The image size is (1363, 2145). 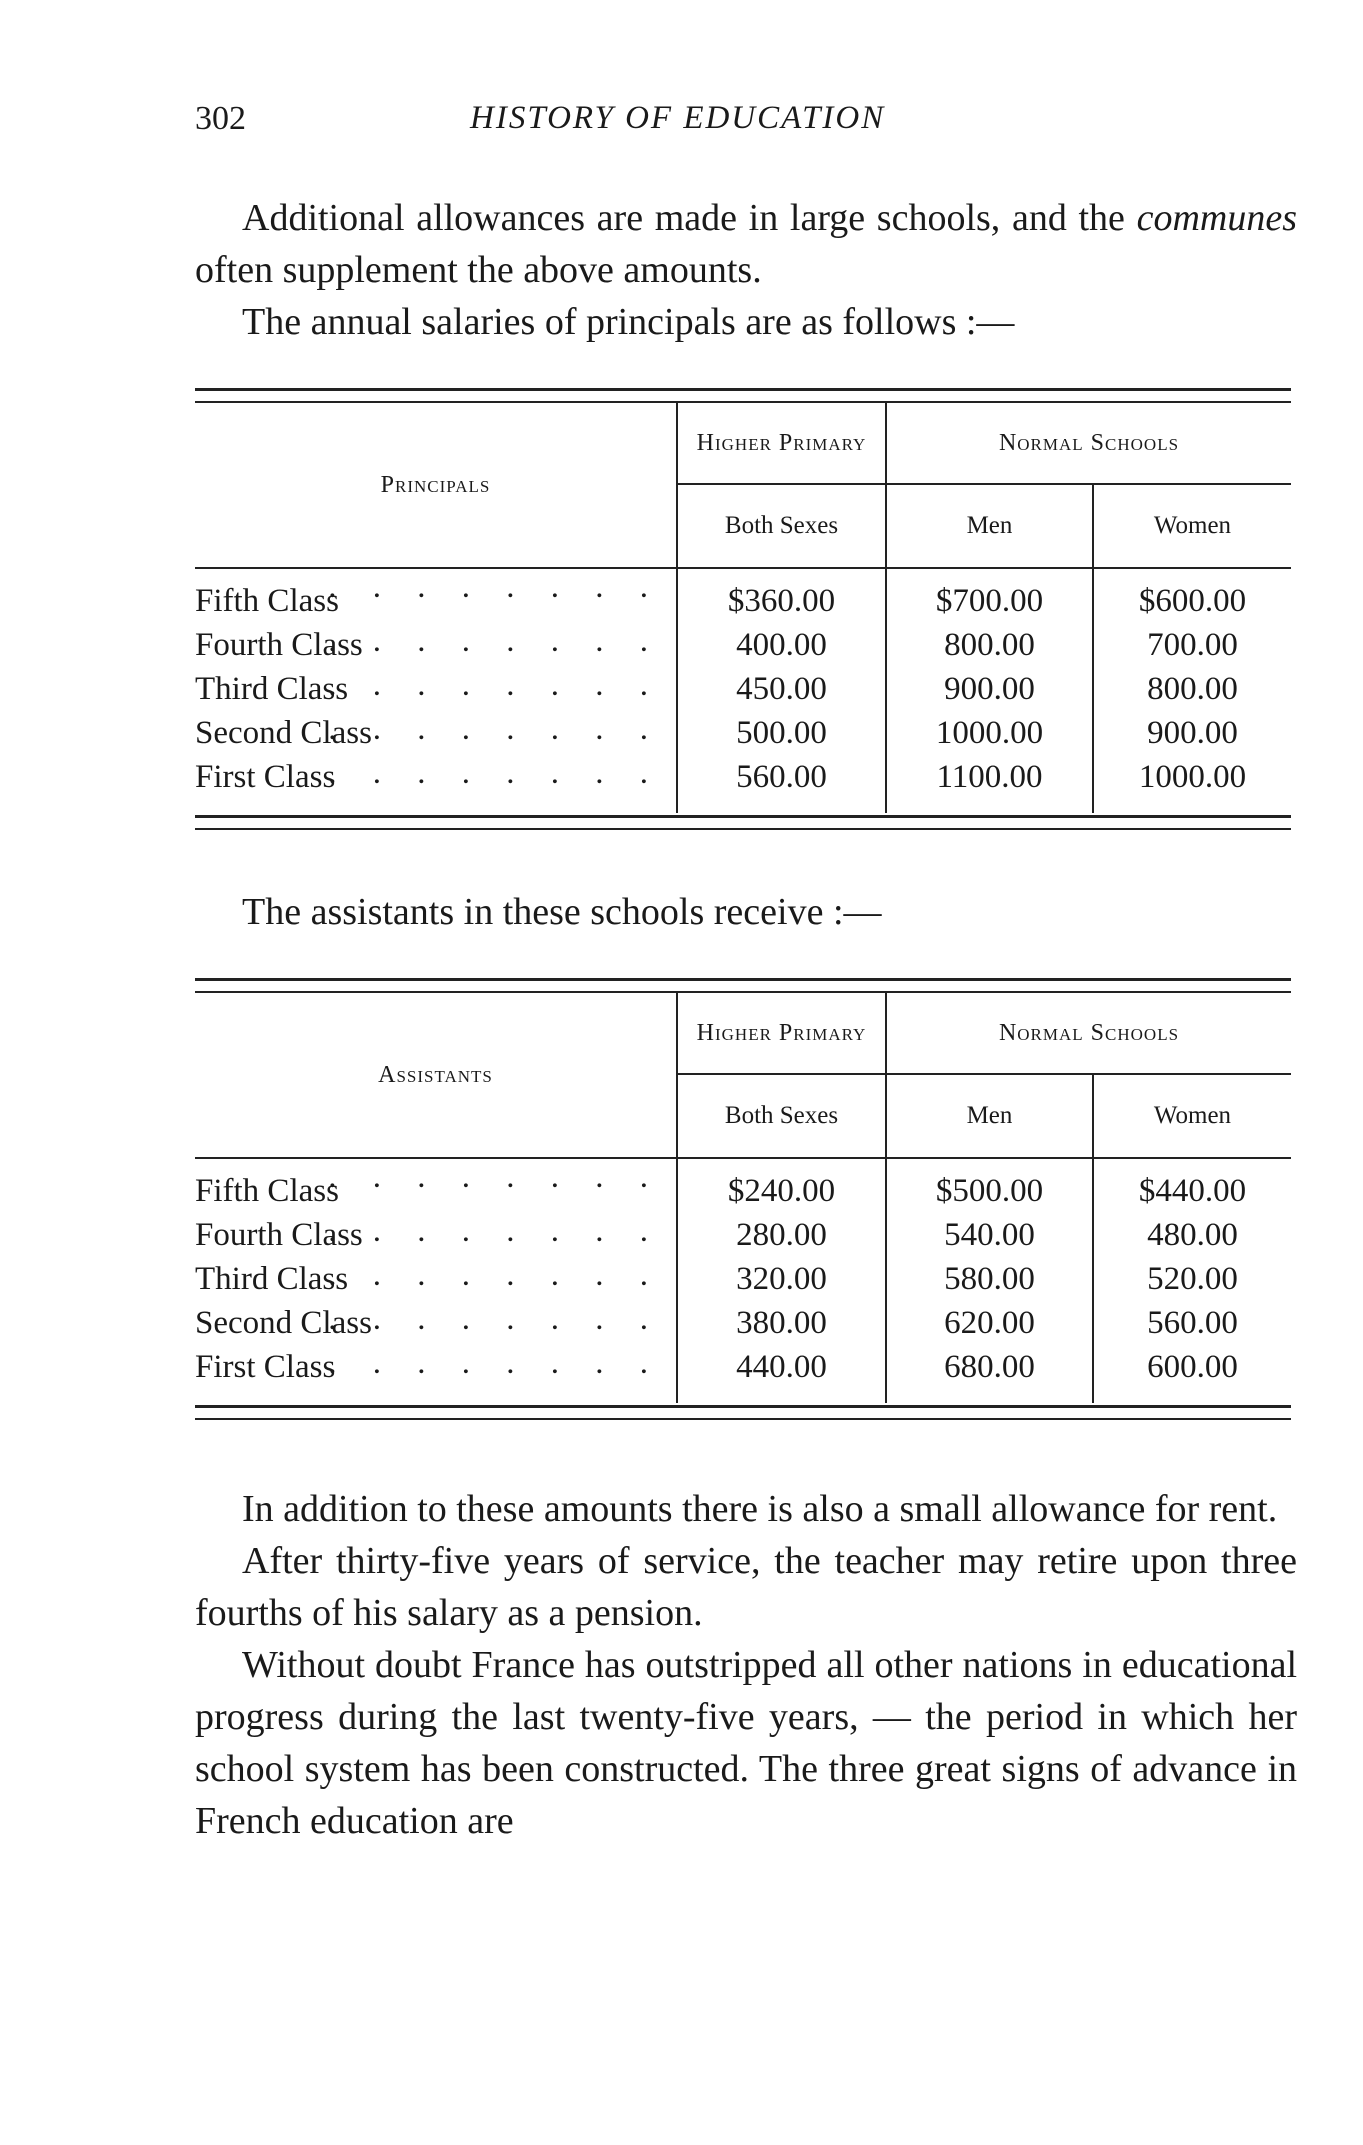 I want to click on cell-value: 680.00, so click(x=989, y=1374).